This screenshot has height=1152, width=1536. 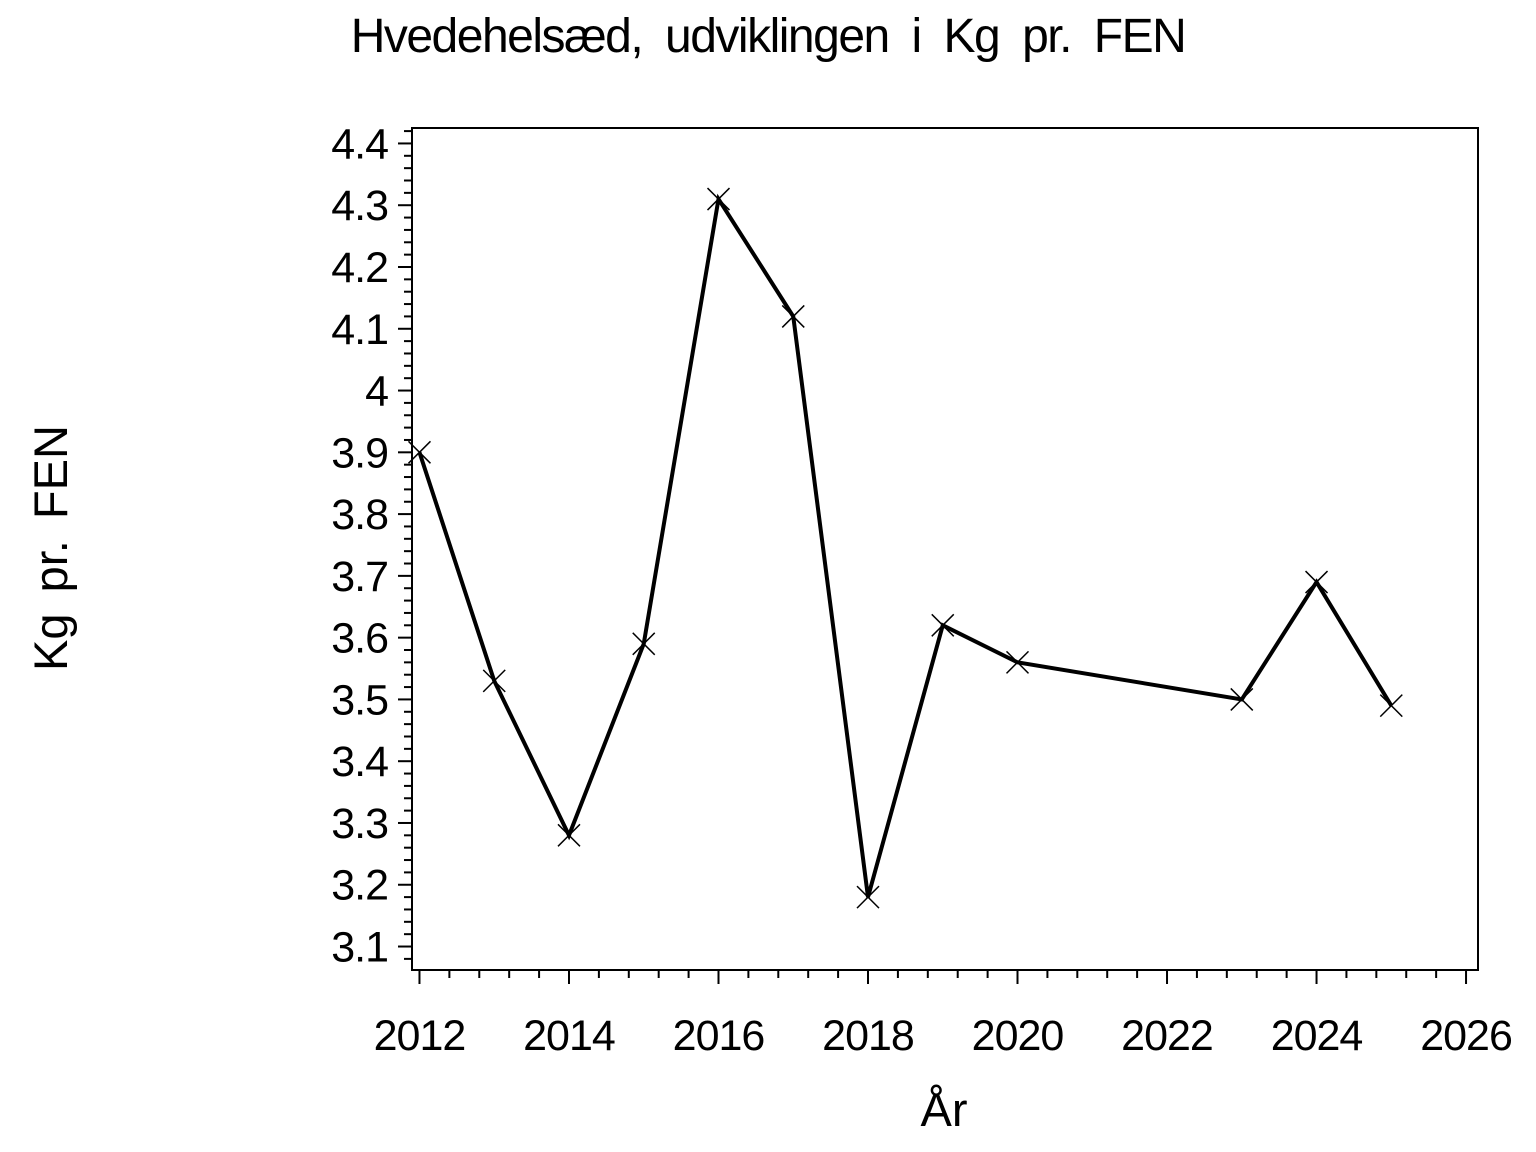 I want to click on x-axis-title: År, so click(x=944, y=1109).